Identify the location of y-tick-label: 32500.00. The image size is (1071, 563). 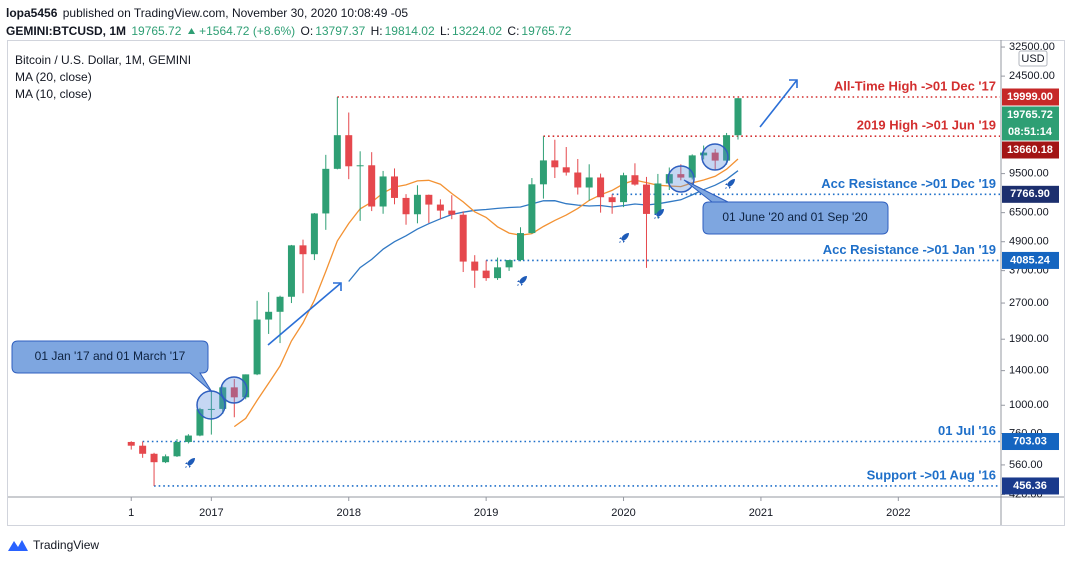
(1032, 47).